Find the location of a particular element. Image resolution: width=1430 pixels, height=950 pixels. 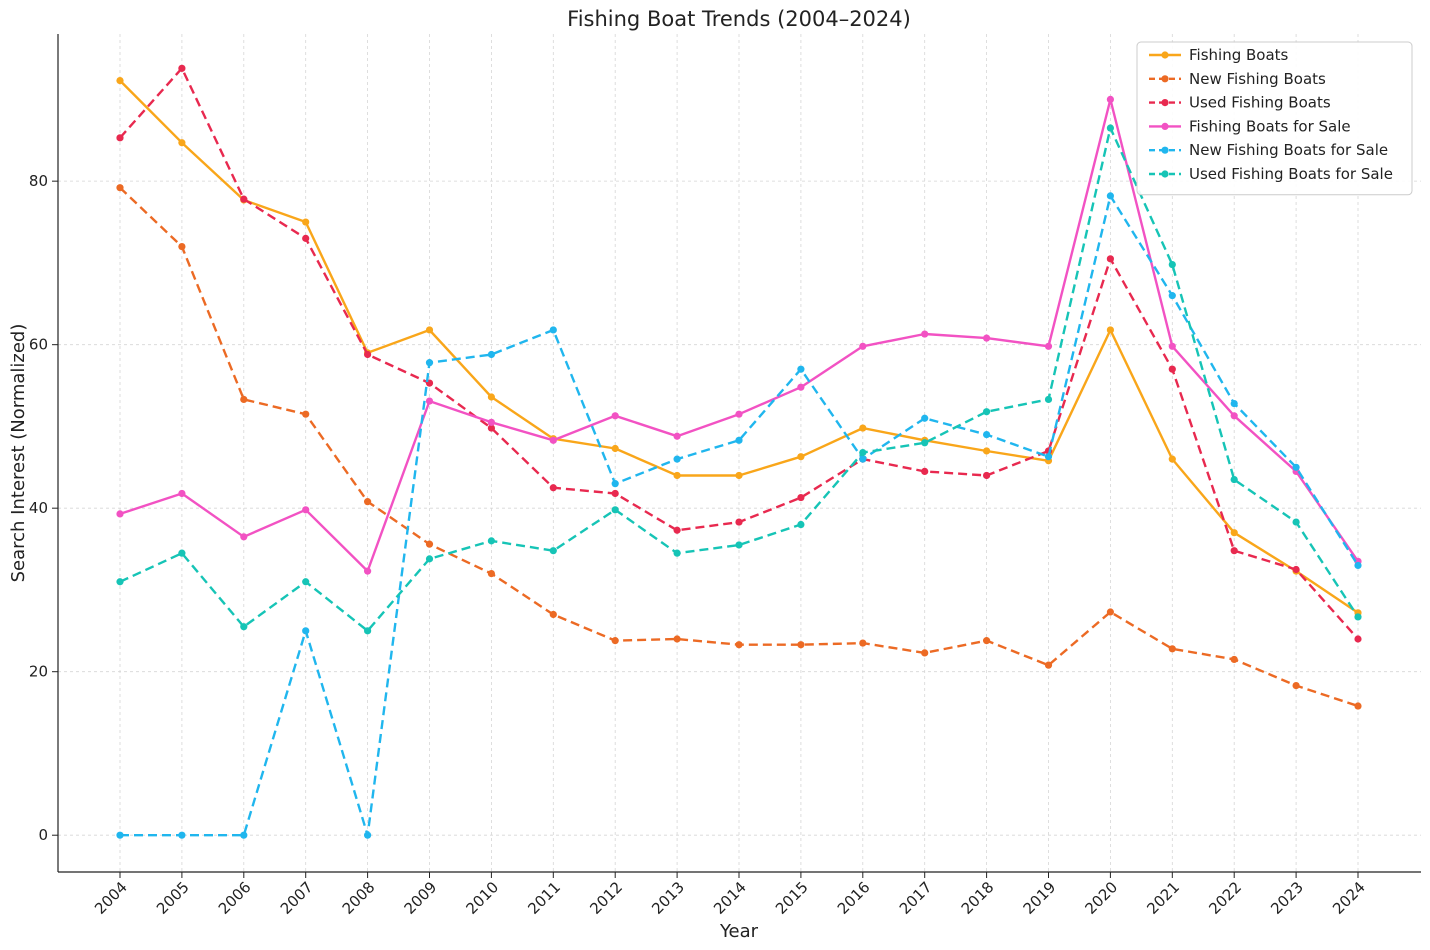

chart-title: Fishing Boat Trends (2004–2024) is located at coordinates (739, 19).